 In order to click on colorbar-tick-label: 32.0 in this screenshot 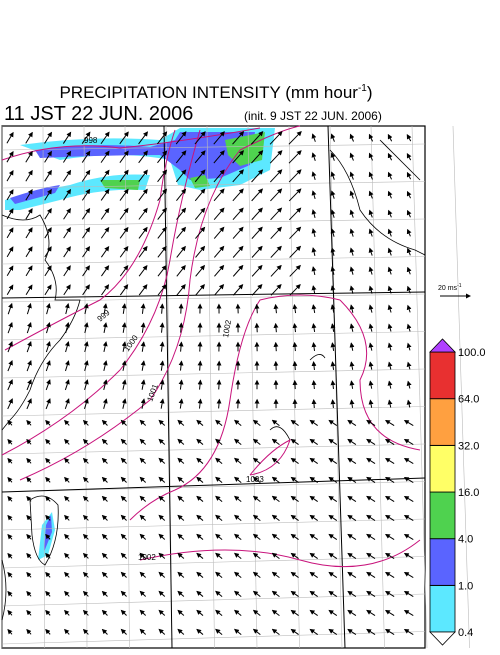, I will do `click(468, 446)`.